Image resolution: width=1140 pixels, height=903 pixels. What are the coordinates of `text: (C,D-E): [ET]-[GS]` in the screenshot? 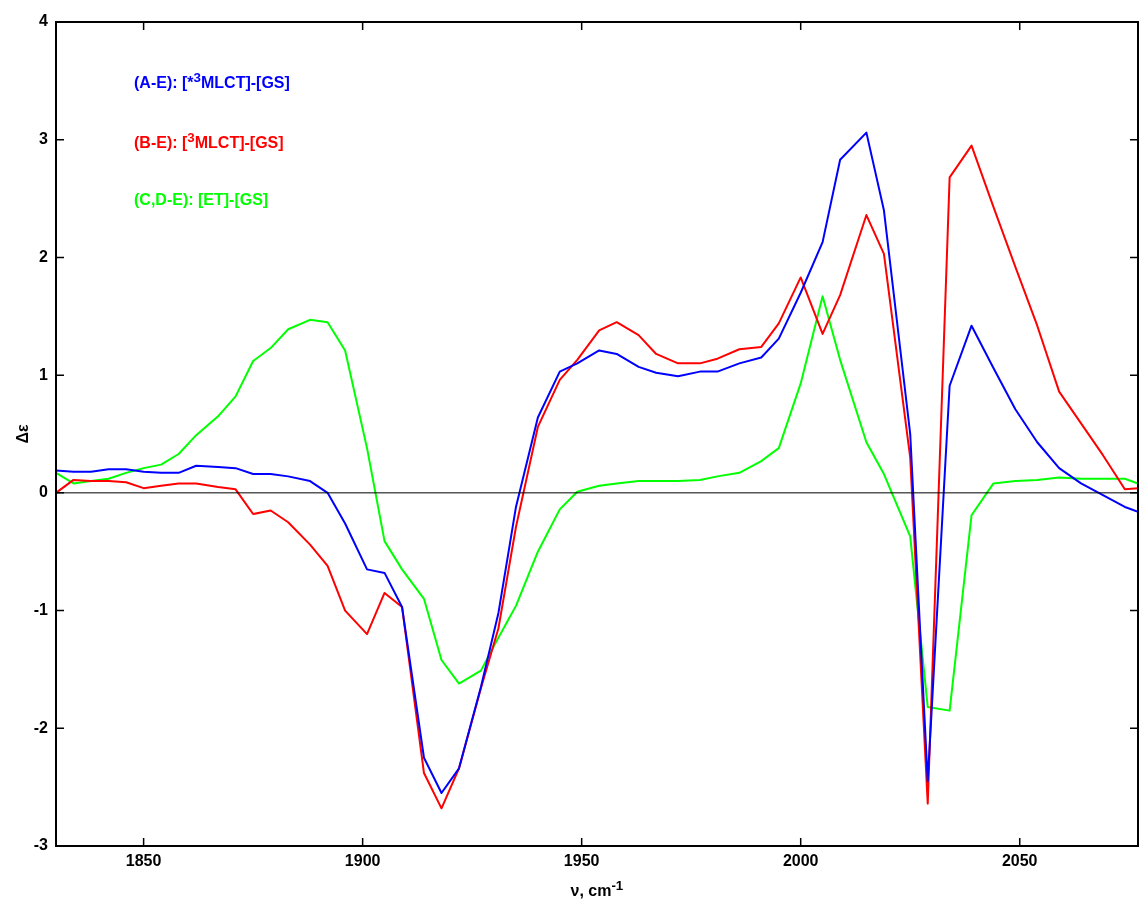 It's located at (202, 199).